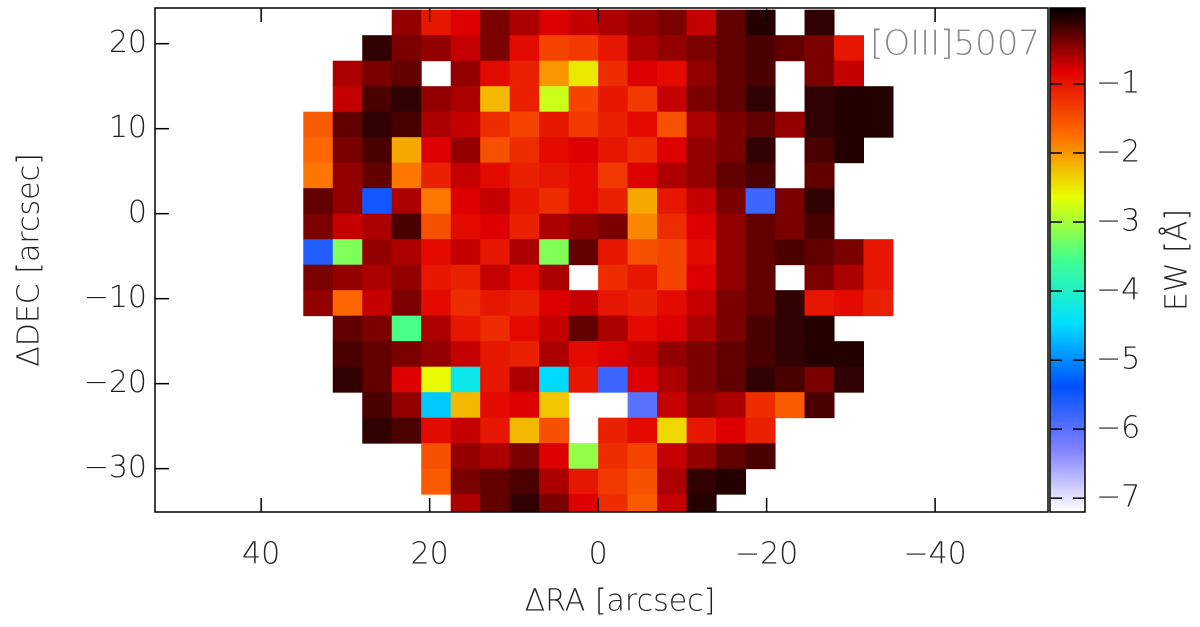 The height and width of the screenshot is (627, 1200). I want to click on x-axis-label: ΔRA [arcsec], so click(620, 601).